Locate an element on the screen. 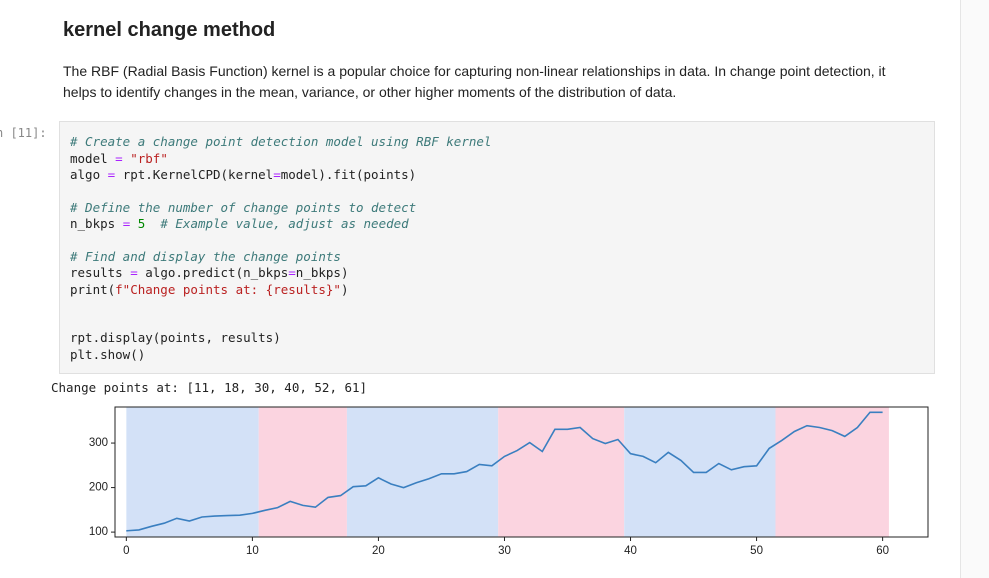 The width and height of the screenshot is (989, 578). x-tick-label: 60 is located at coordinates (882, 551).